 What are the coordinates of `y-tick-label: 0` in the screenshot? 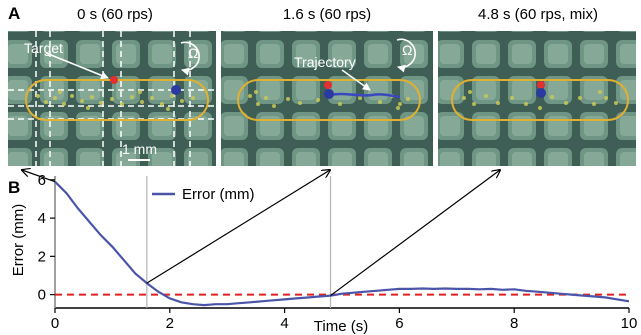 It's located at (42, 295).